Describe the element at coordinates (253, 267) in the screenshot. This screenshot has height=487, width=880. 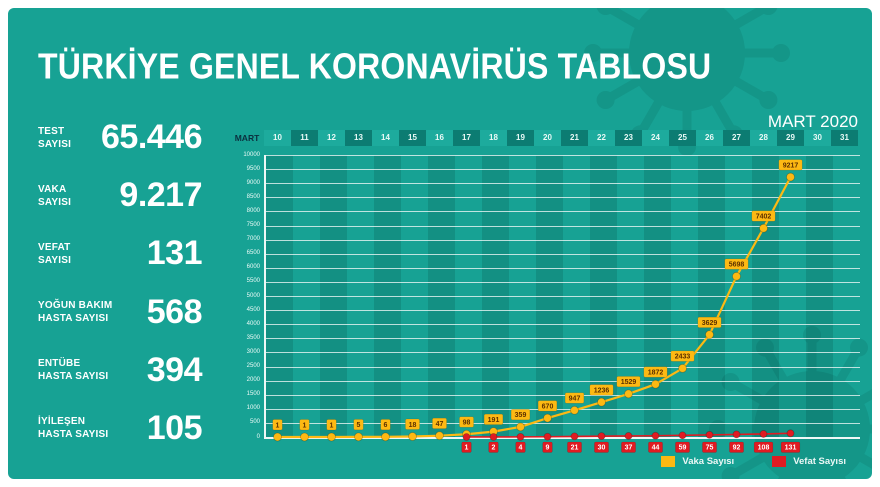
I see `y-tick-label: 6000` at that location.